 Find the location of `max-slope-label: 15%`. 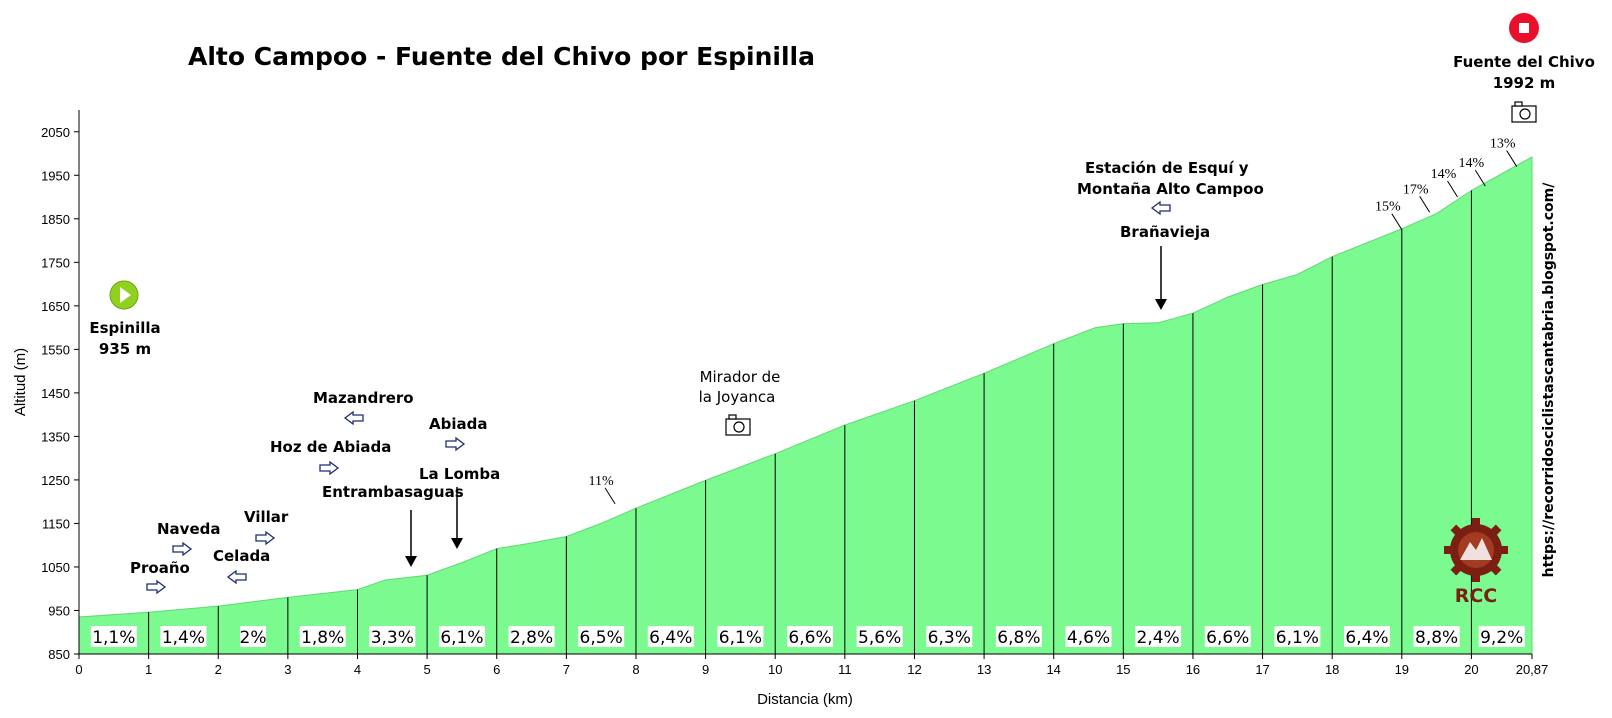

max-slope-label: 15% is located at coordinates (1388, 207).